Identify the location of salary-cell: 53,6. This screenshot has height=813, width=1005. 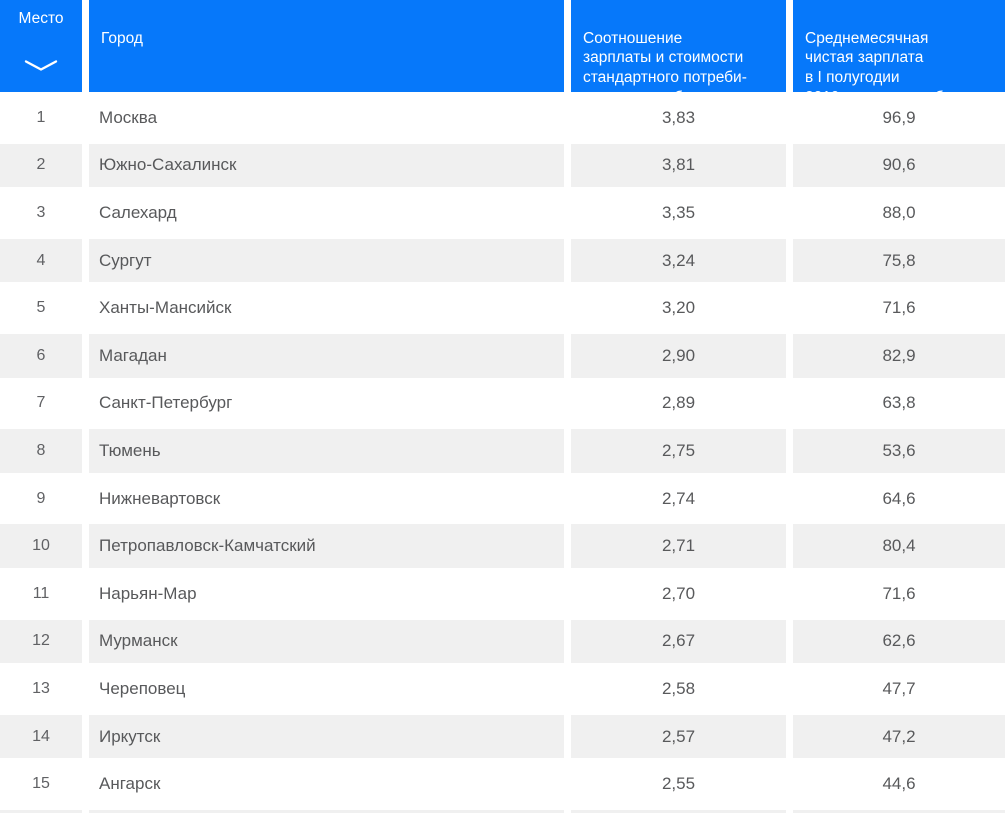
(899, 451).